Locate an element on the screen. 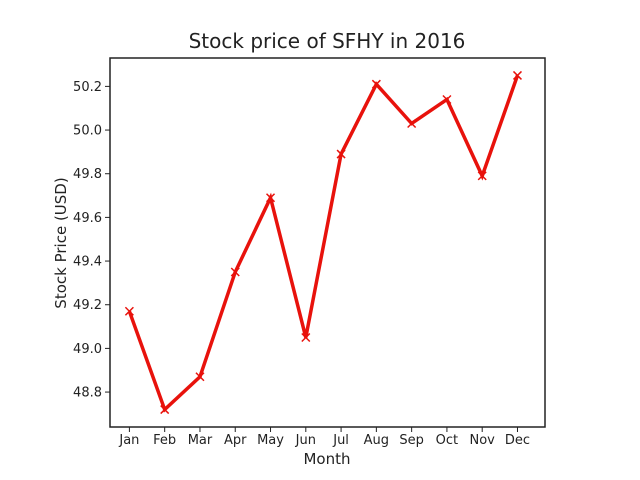 The width and height of the screenshot is (640, 480). data-point-aug is located at coordinates (376, 84).